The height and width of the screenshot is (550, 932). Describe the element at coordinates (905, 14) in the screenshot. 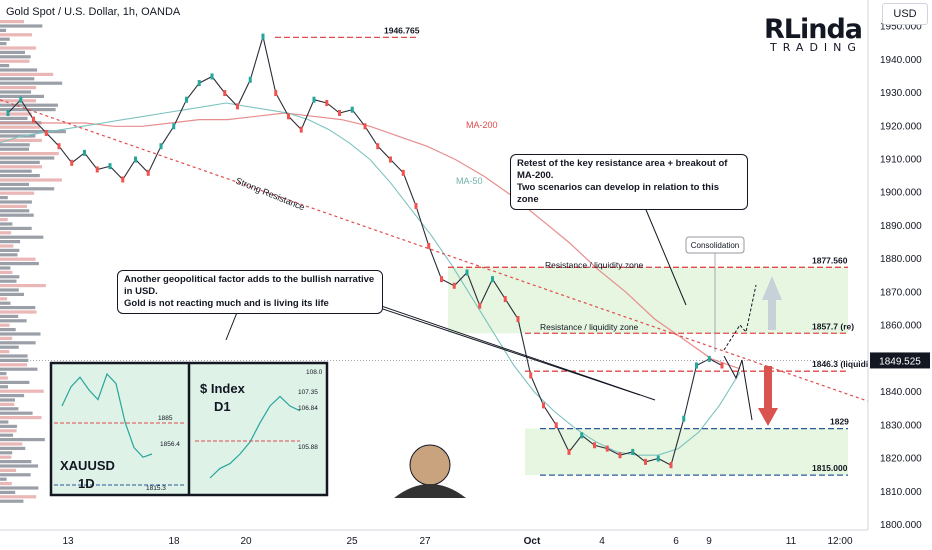

I see `currency-selector: USD` at that location.